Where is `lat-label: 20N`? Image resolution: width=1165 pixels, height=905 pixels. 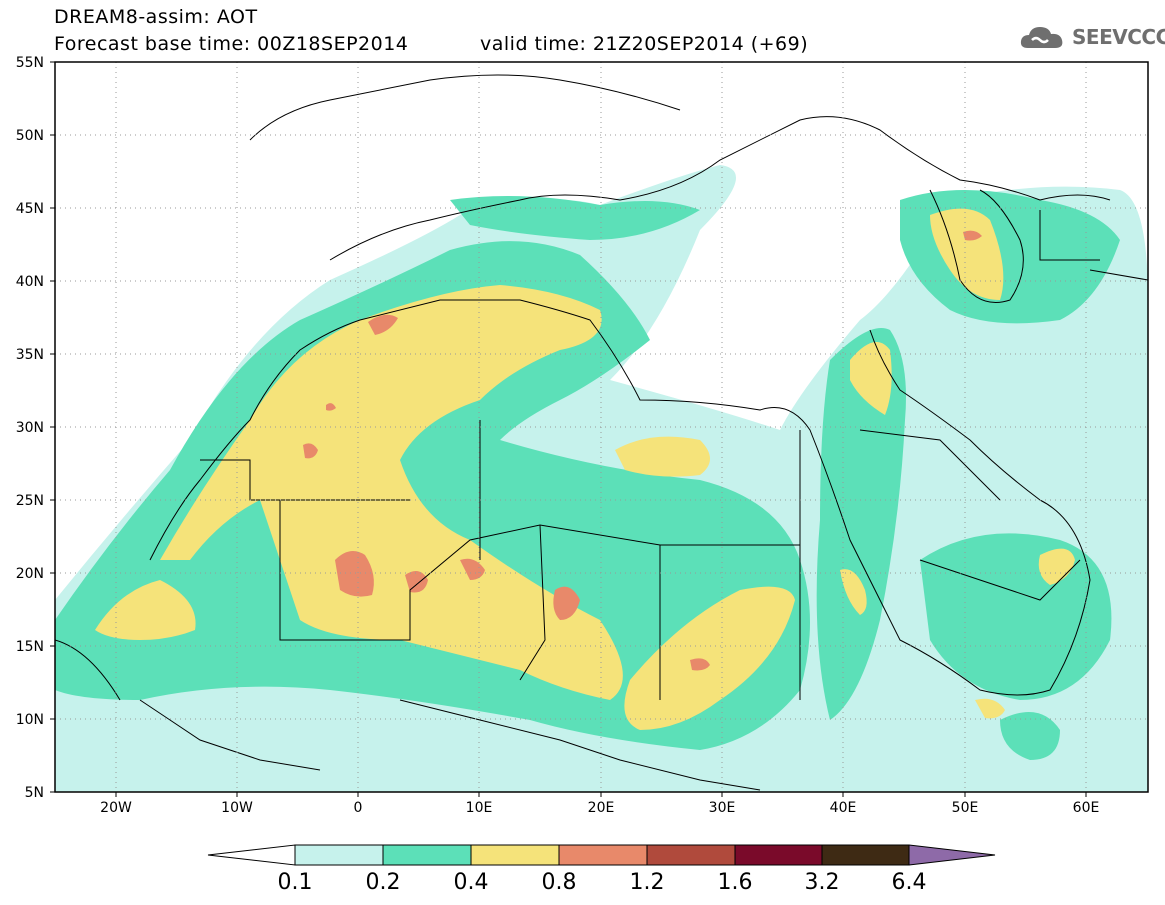 lat-label: 20N is located at coordinates (30, 574).